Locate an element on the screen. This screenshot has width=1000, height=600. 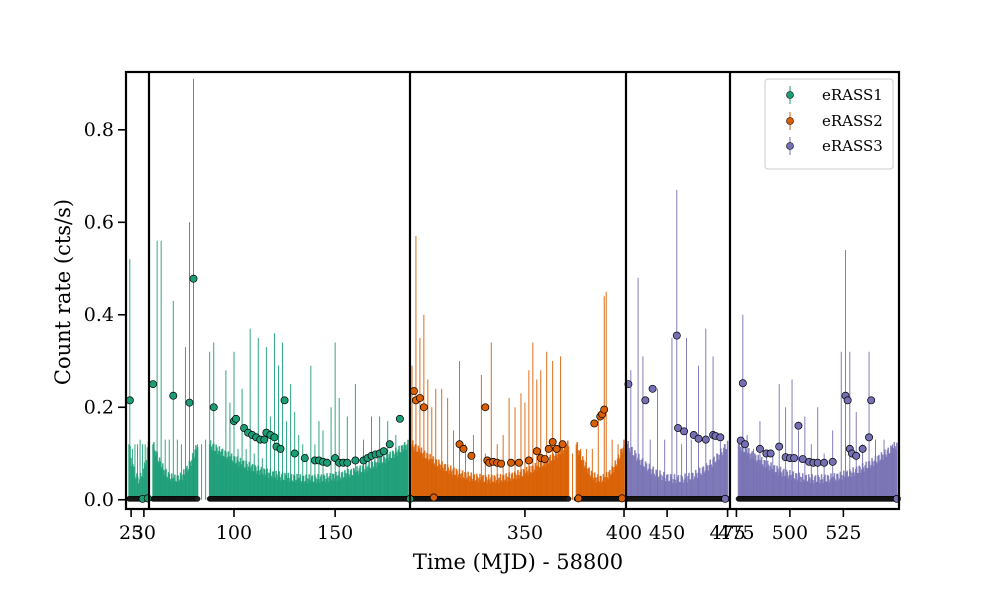
legend-box is located at coordinates (829, 124).